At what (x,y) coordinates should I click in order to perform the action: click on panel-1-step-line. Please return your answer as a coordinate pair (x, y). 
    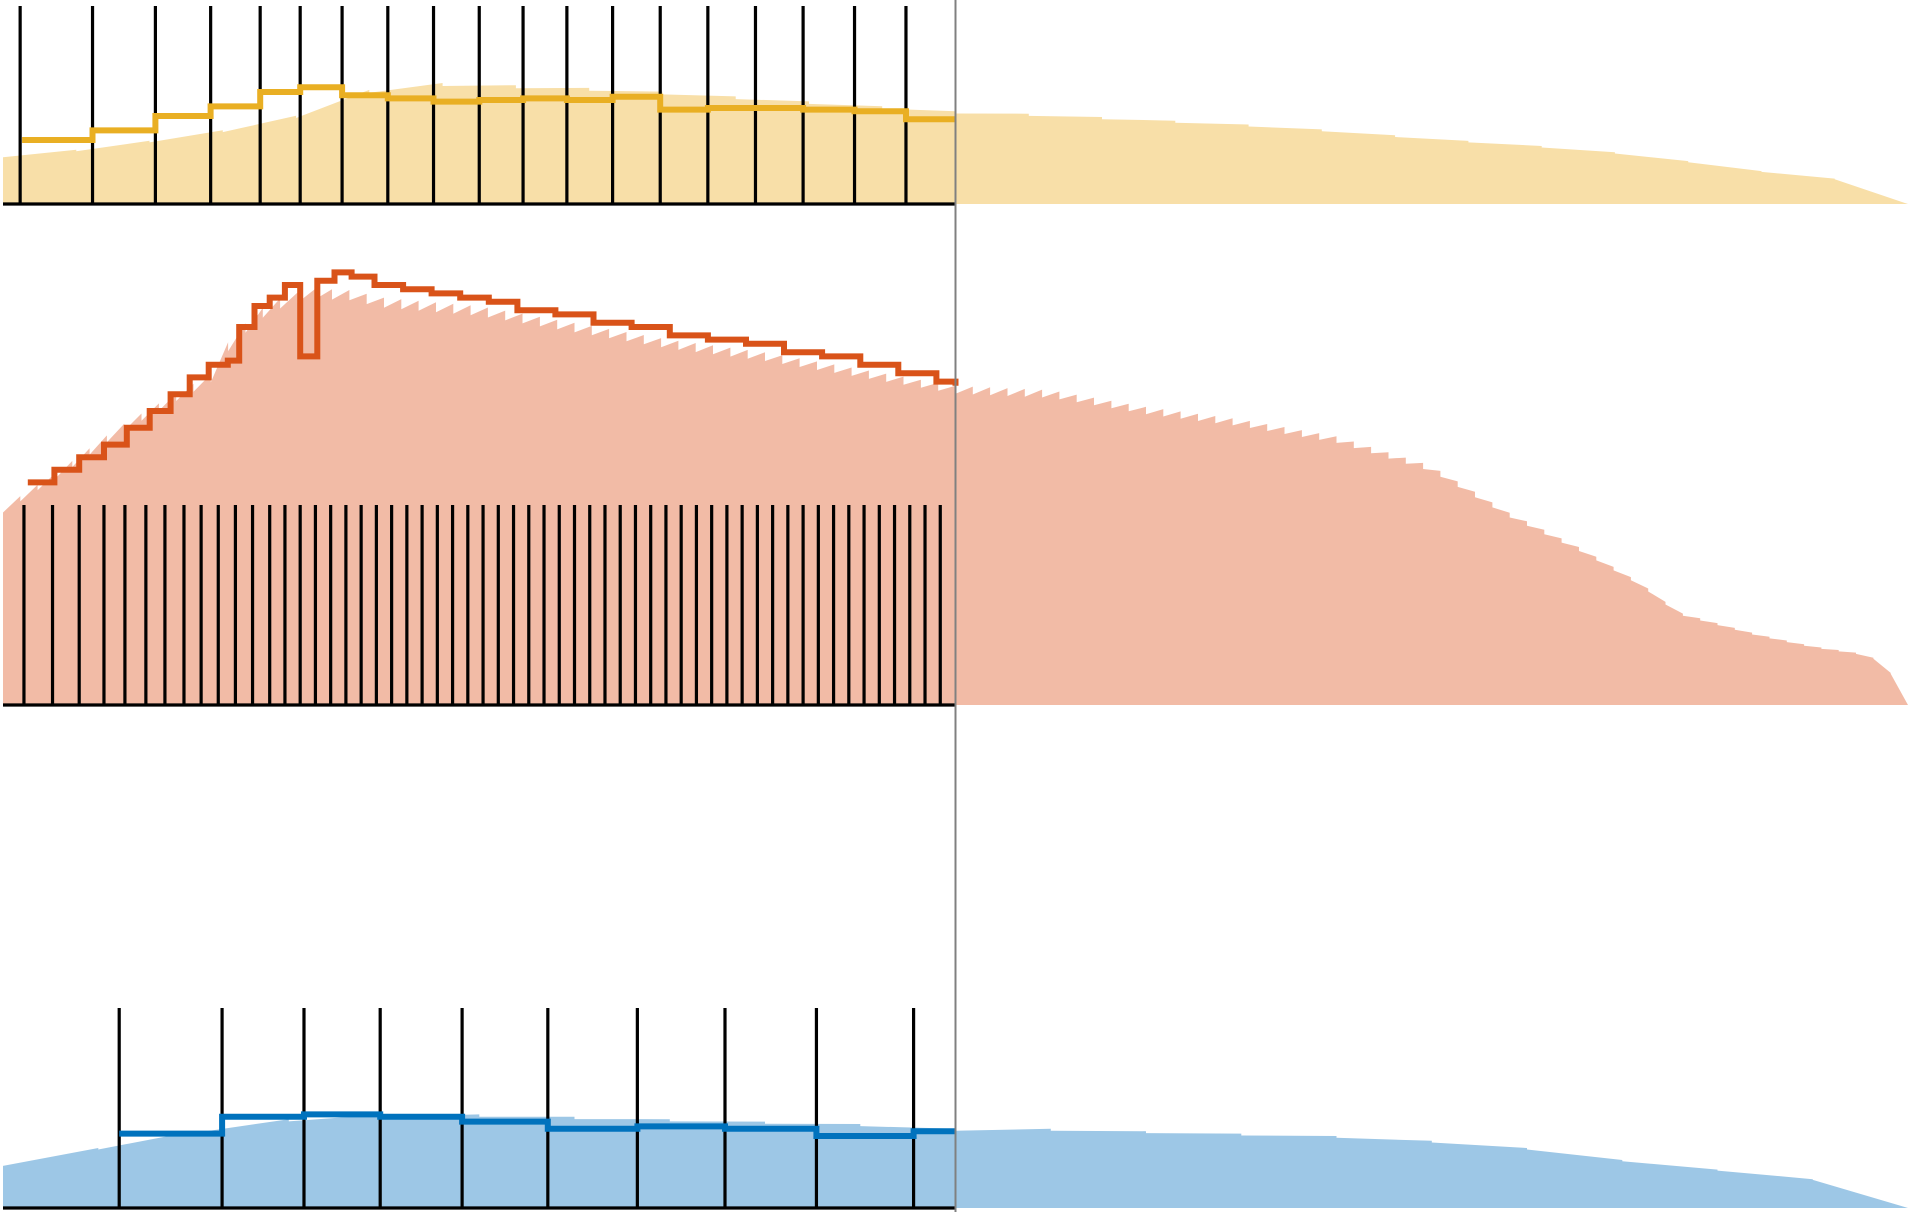
    Looking at the image, I should click on (489, 113).